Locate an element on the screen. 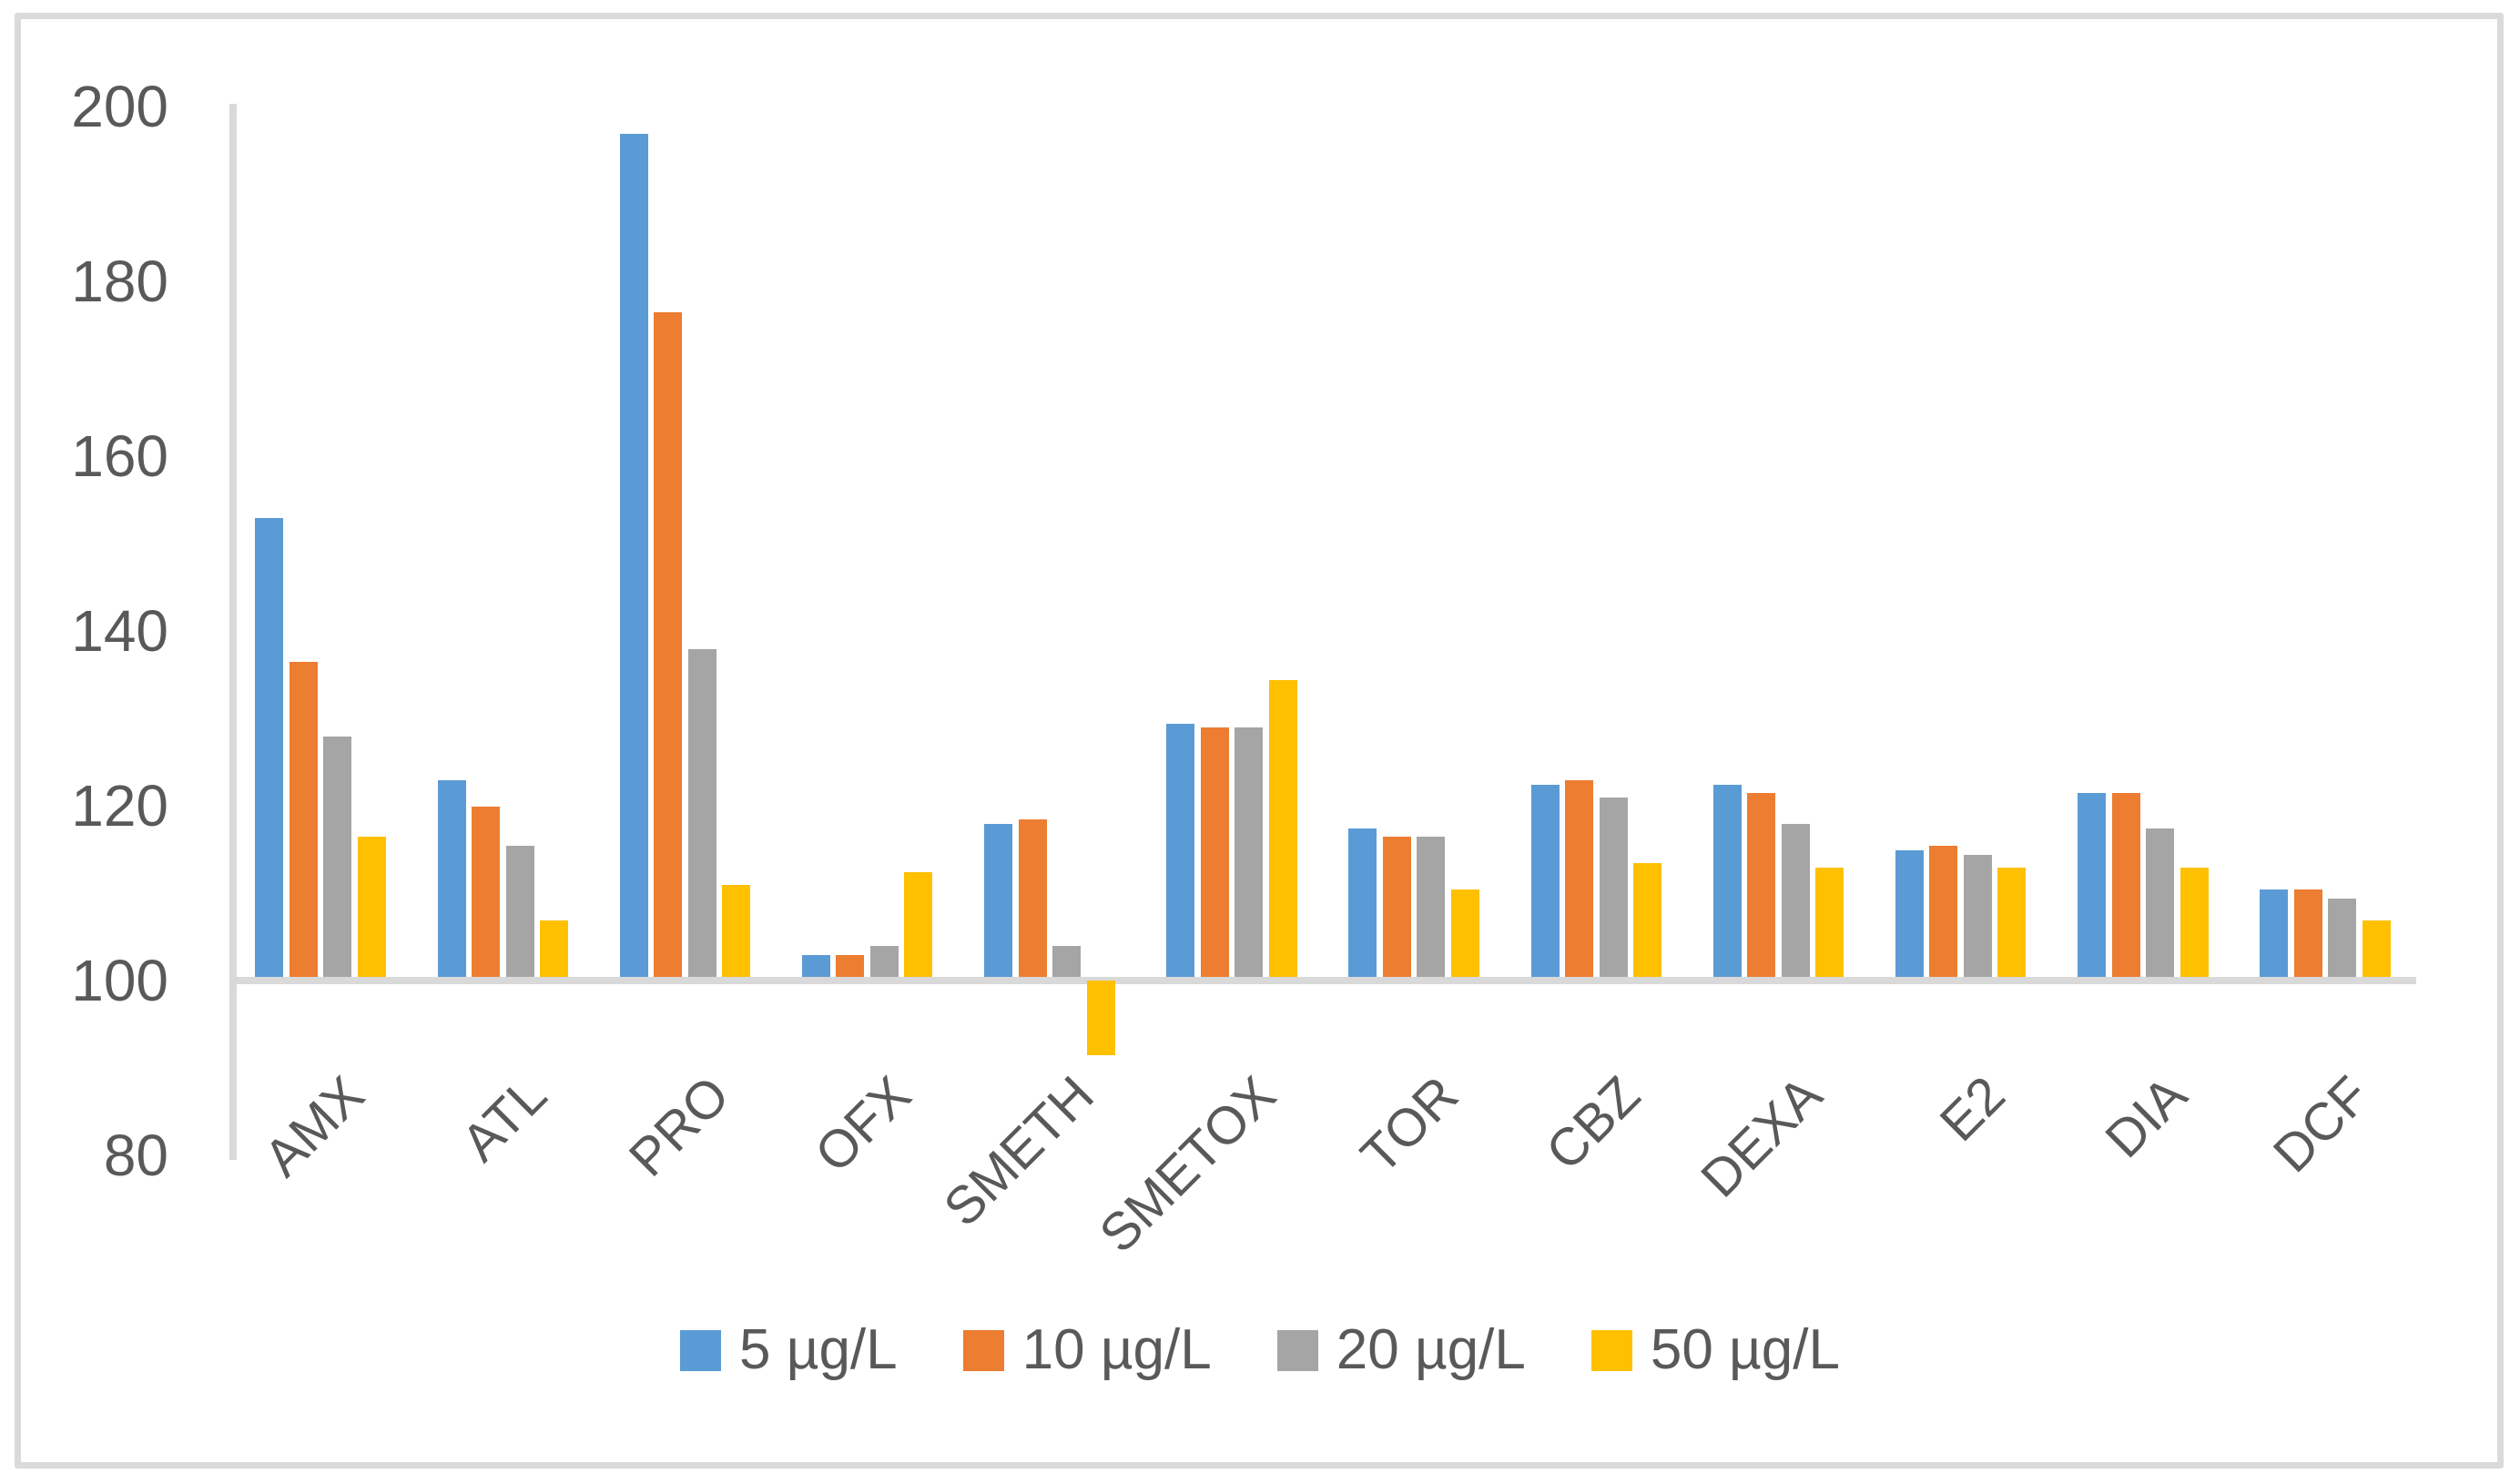 This screenshot has width=2520, height=1484. bar-atl-10µg/L is located at coordinates (486, 891).